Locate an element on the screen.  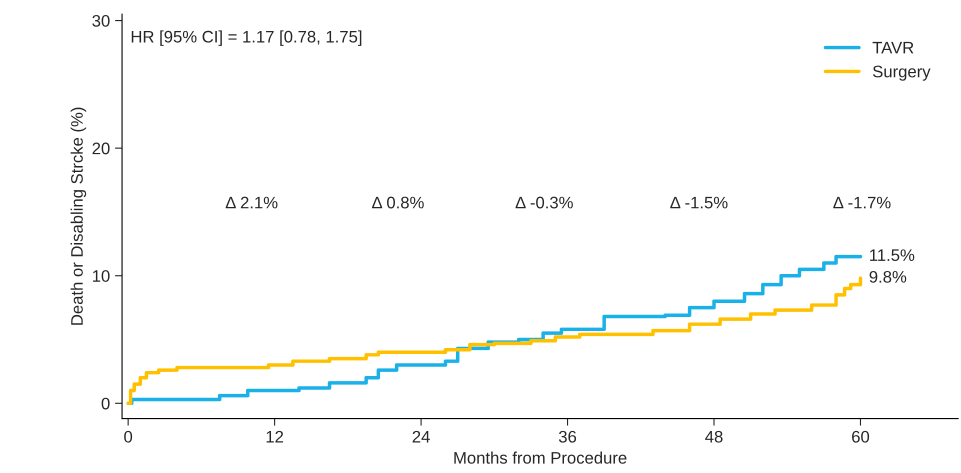
legend-label: TAVR is located at coordinates (893, 48).